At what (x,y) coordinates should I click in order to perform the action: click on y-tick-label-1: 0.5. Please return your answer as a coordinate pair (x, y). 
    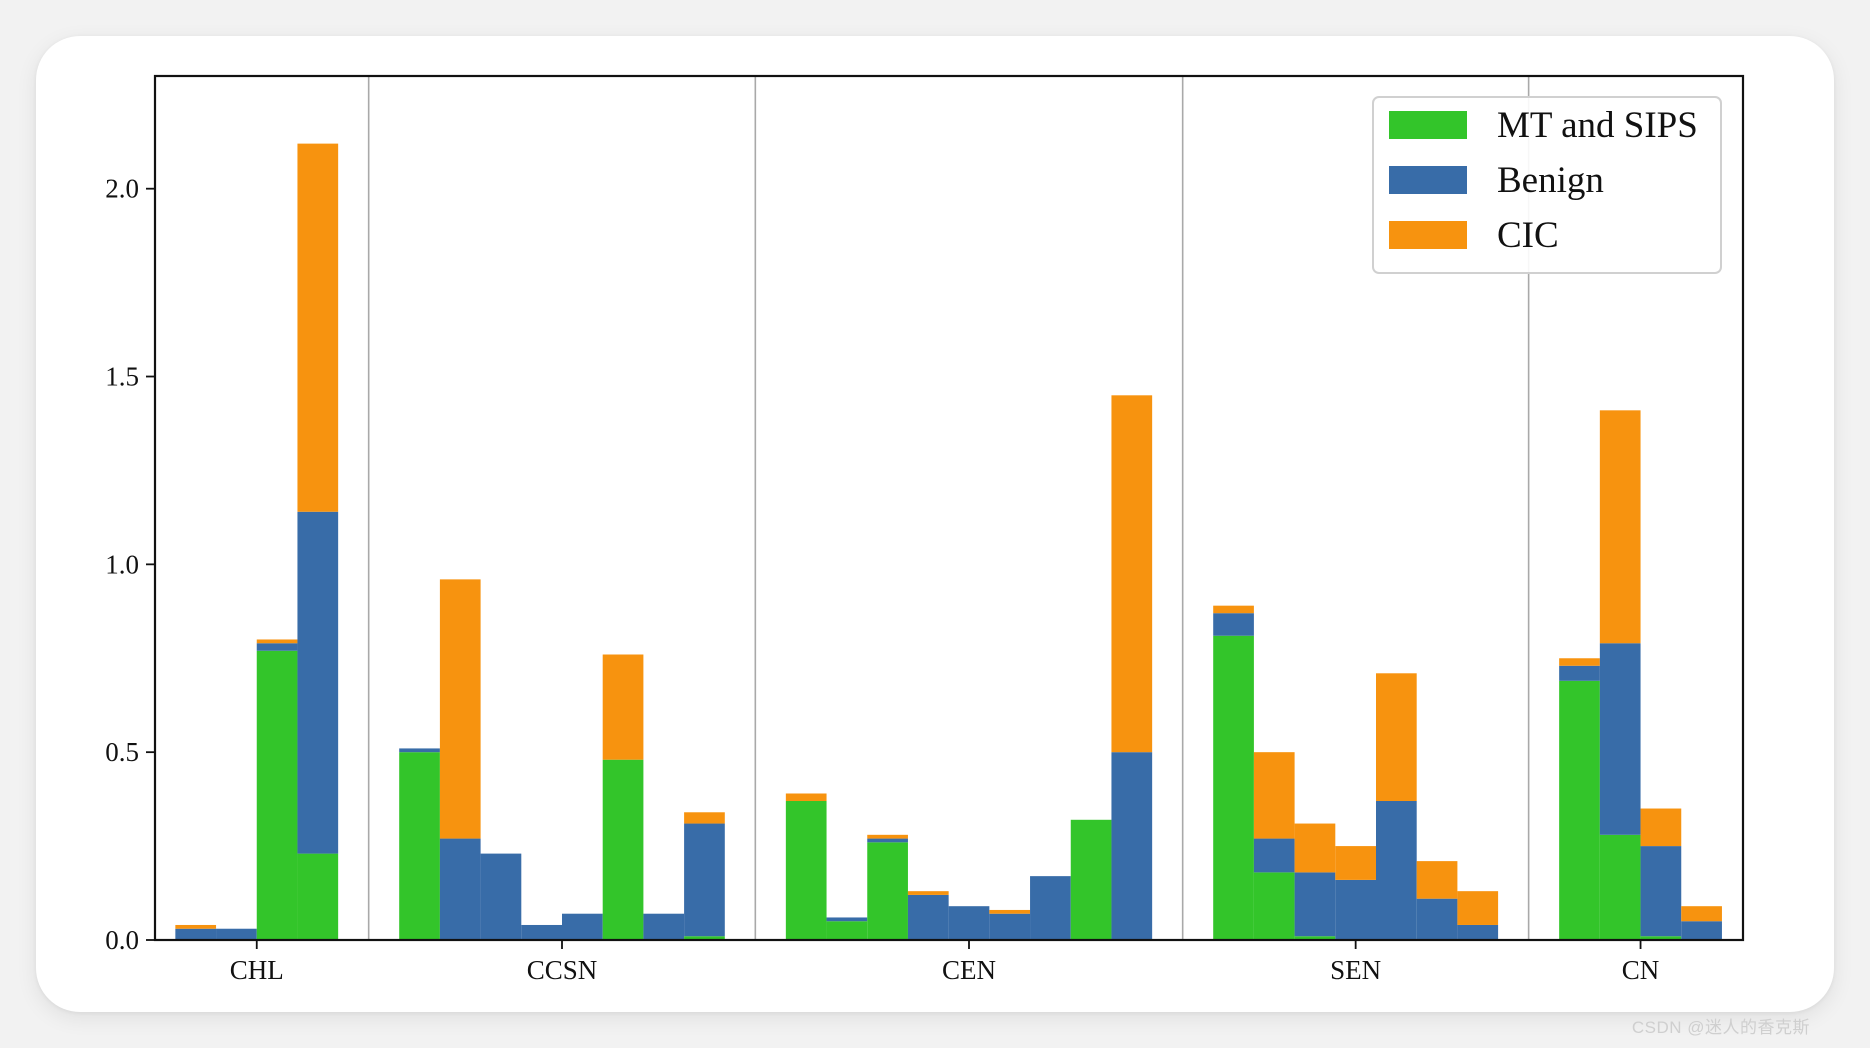
    Looking at the image, I should click on (122, 752).